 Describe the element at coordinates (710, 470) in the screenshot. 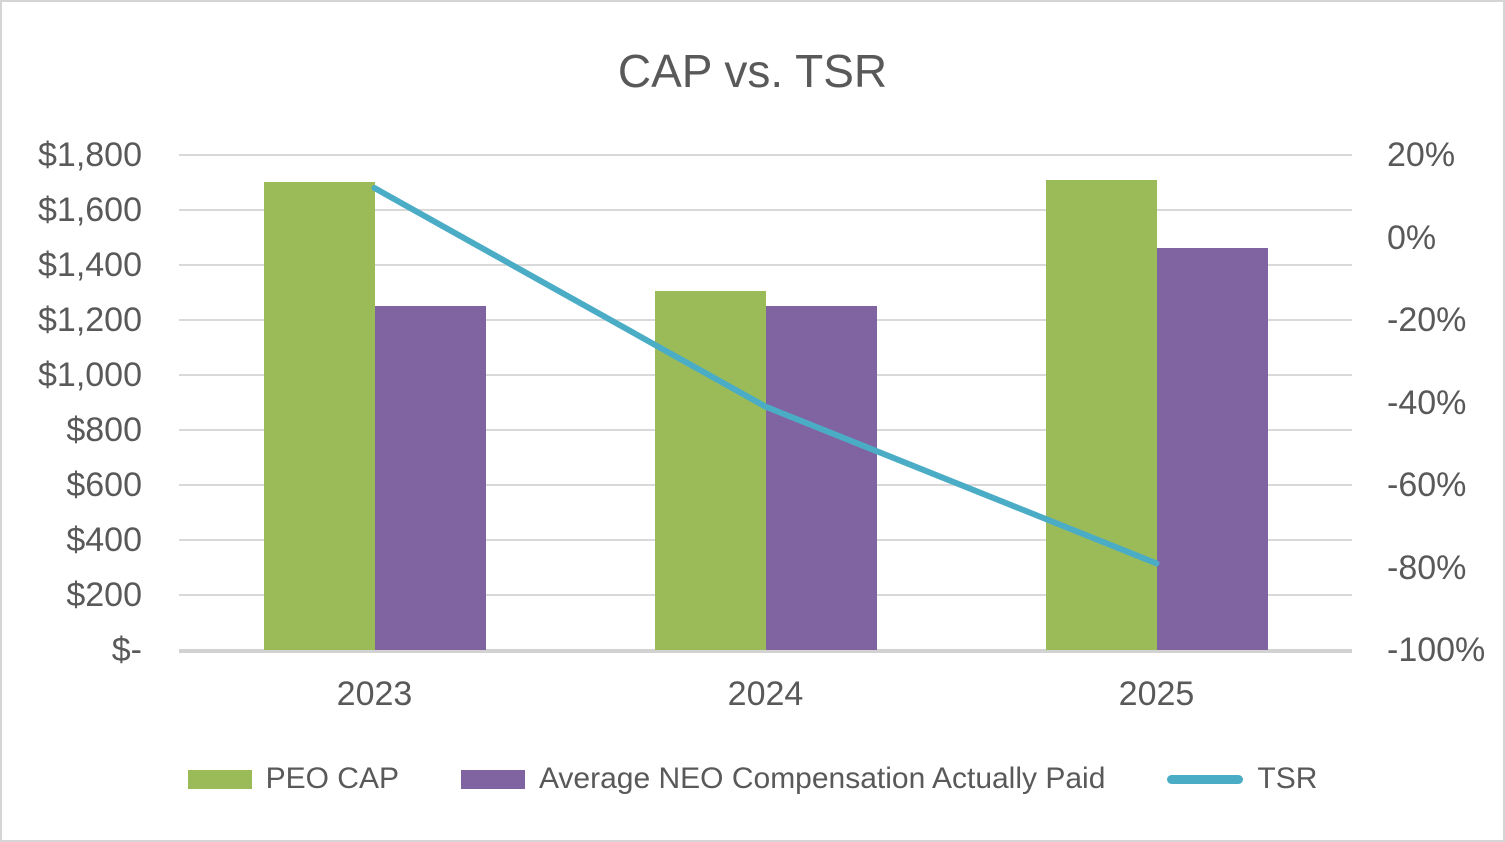

I see `bar-peo-cap-2024` at that location.